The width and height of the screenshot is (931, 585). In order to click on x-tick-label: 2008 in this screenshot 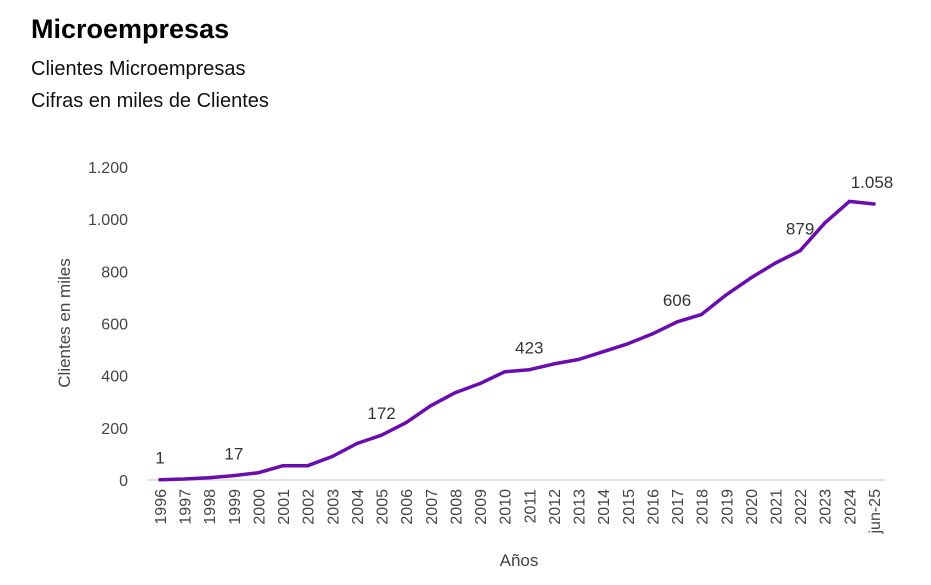, I will do `click(456, 507)`.